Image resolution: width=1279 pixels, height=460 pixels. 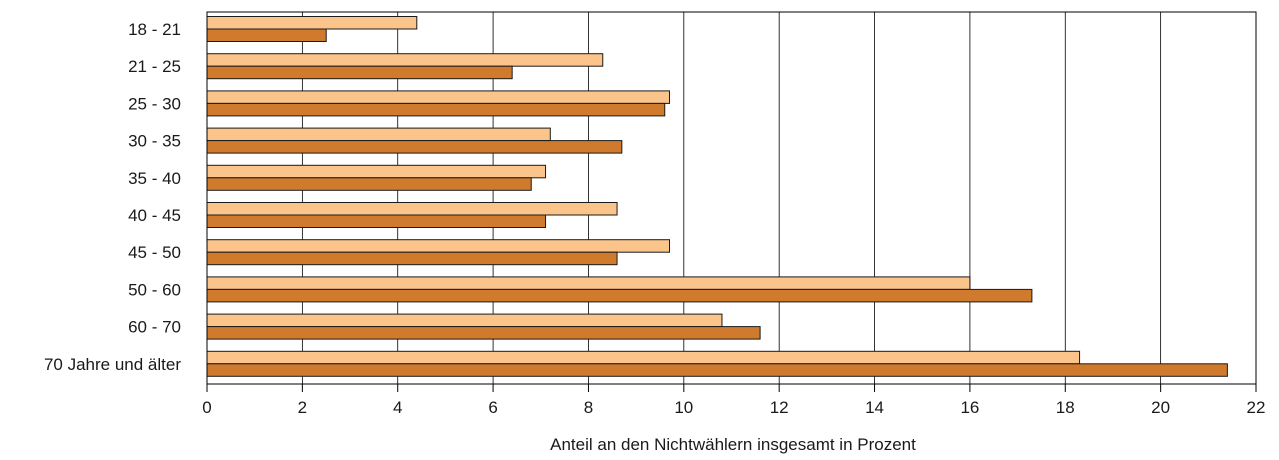 What do you see at coordinates (874, 407) in the screenshot?
I see `x-tick-label: 14` at bounding box center [874, 407].